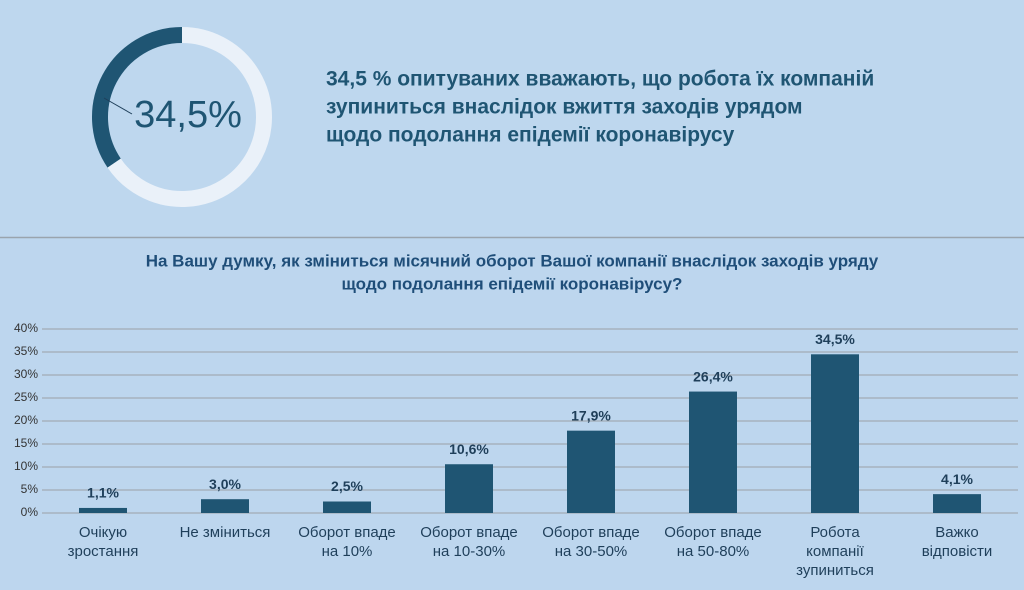 Image resolution: width=1024 pixels, height=590 pixels. I want to click on y-tick-label: 0%, so click(30, 512).